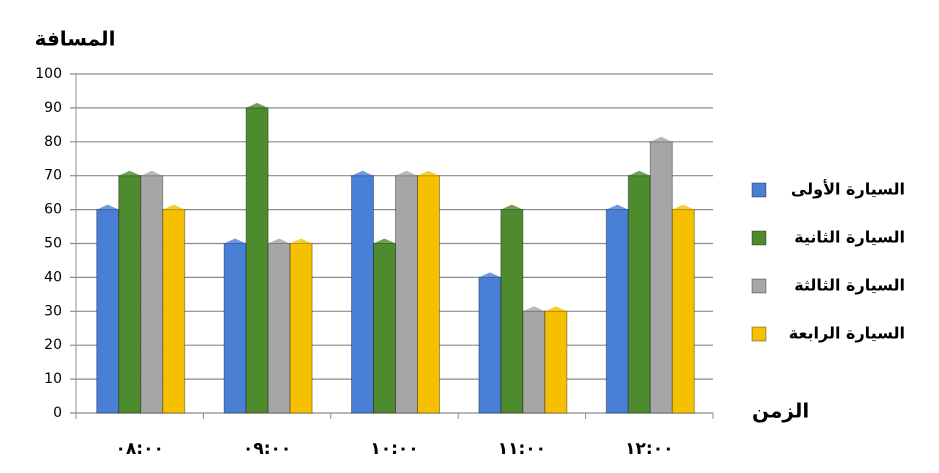 This screenshot has width=939, height=473. Describe the element at coordinates (53, 311) in the screenshot. I see `y-tick-label: 30` at that location.